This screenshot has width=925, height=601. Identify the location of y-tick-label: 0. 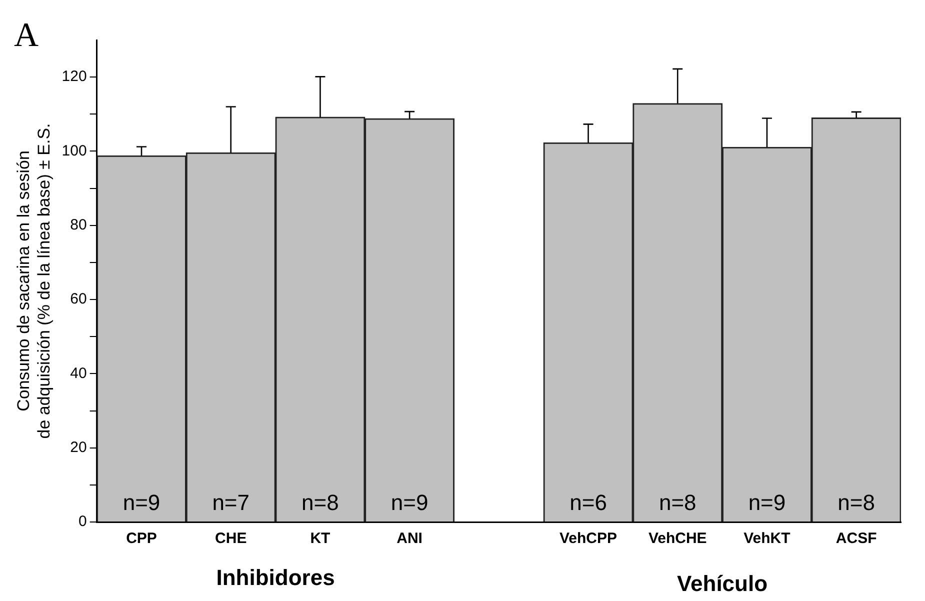
(82, 521).